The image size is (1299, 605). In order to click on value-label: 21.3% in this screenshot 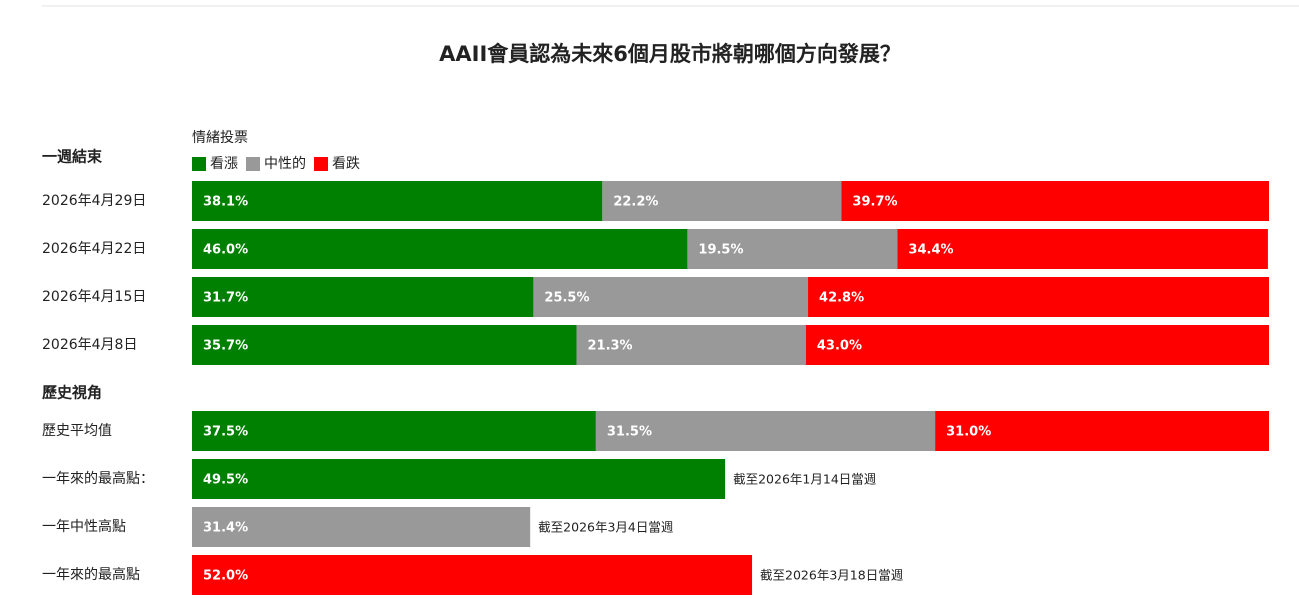, I will do `click(609, 346)`.